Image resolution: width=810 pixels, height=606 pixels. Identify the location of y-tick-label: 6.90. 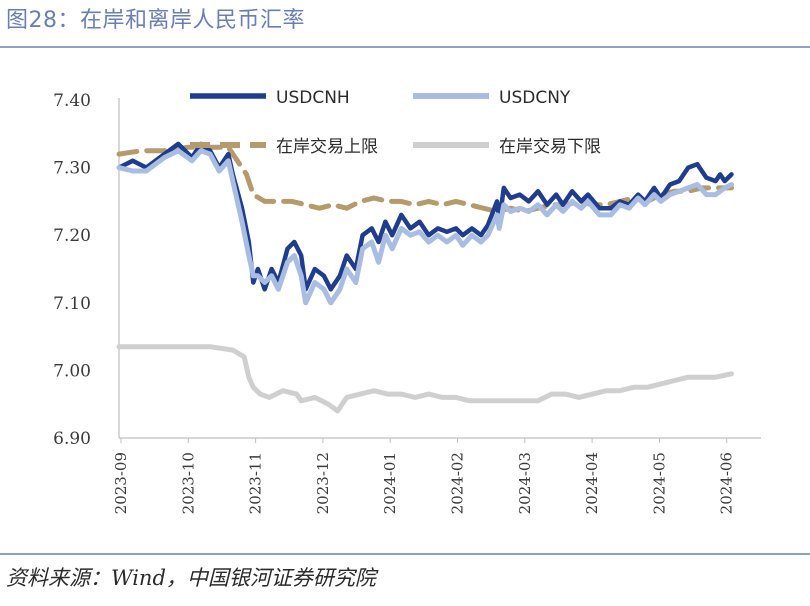
(72, 439).